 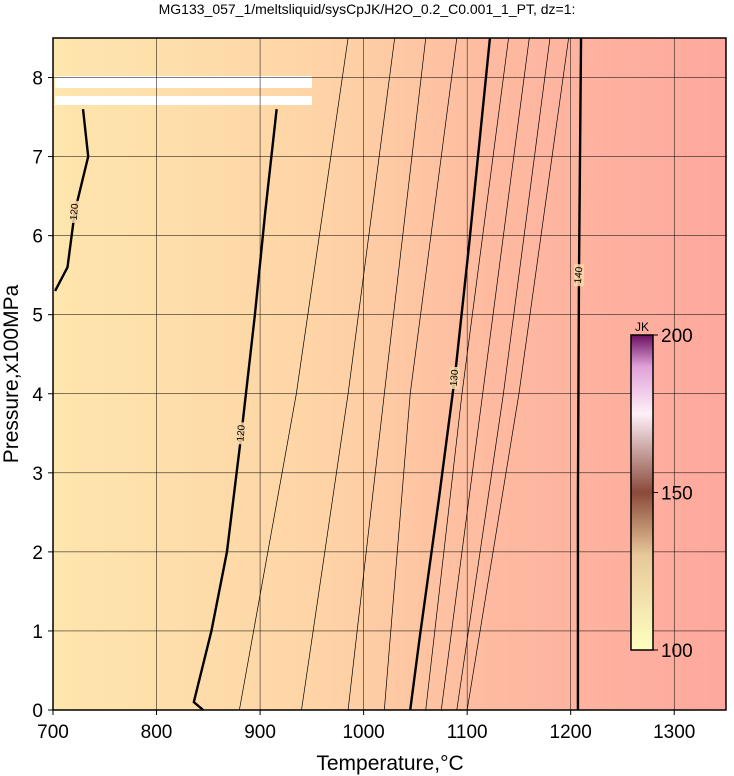 What do you see at coordinates (571, 732) in the screenshot?
I see `x-tick-label: 1200` at bounding box center [571, 732].